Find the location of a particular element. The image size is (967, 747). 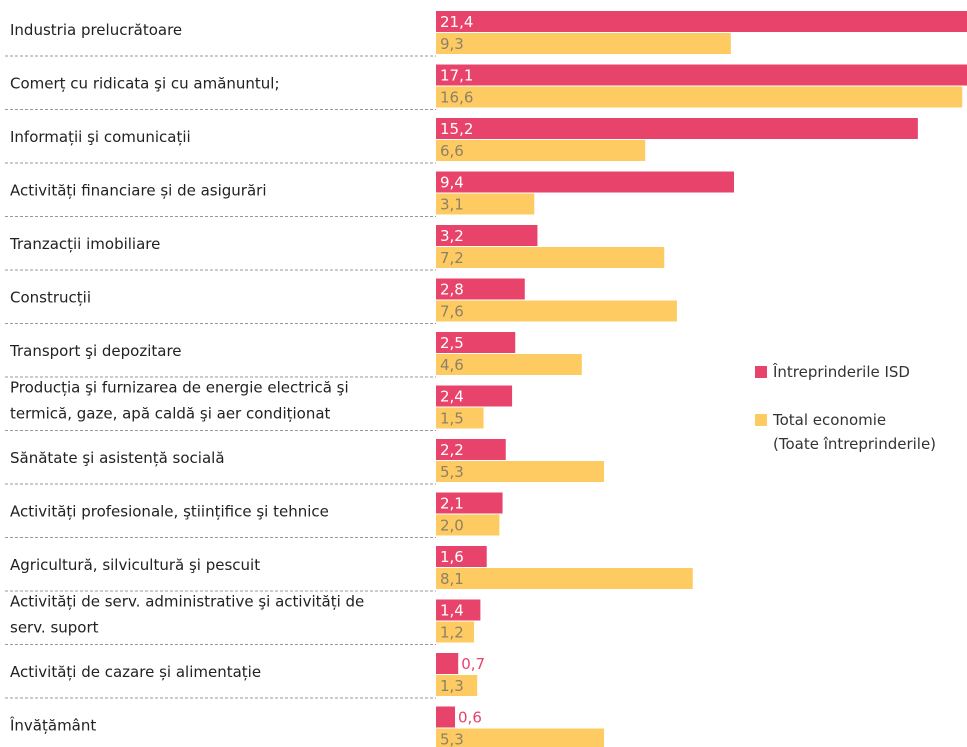

category-label: Industria prelucrătoare is located at coordinates (96, 30).